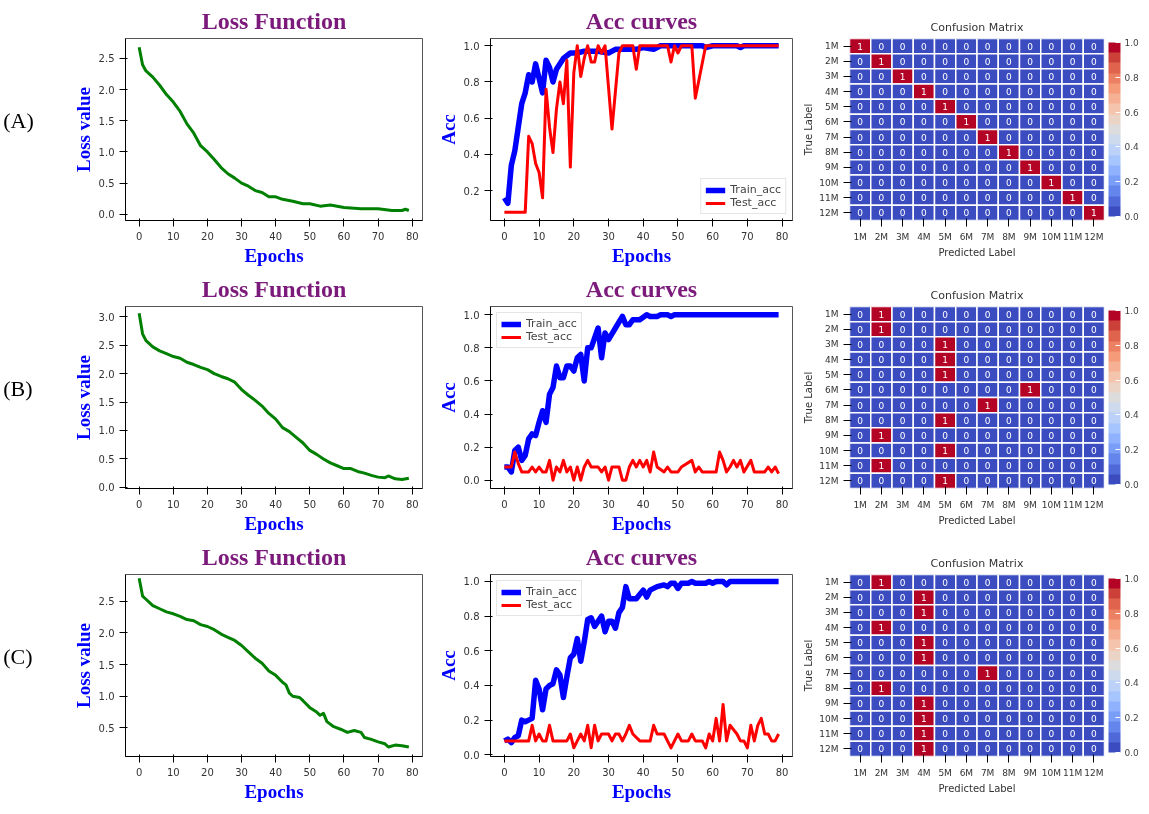  What do you see at coordinates (832, 688) in the screenshot?
I see `y-tick-label: 8M` at bounding box center [832, 688].